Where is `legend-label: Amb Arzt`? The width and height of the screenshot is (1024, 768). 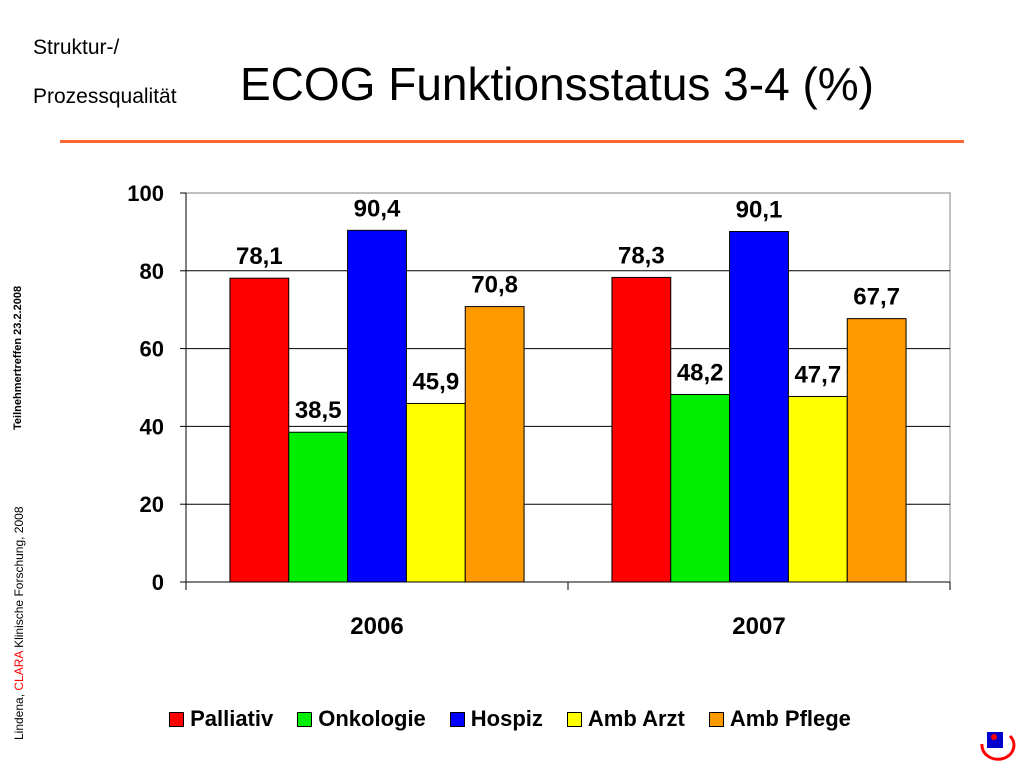 legend-label: Amb Arzt is located at coordinates (636, 718).